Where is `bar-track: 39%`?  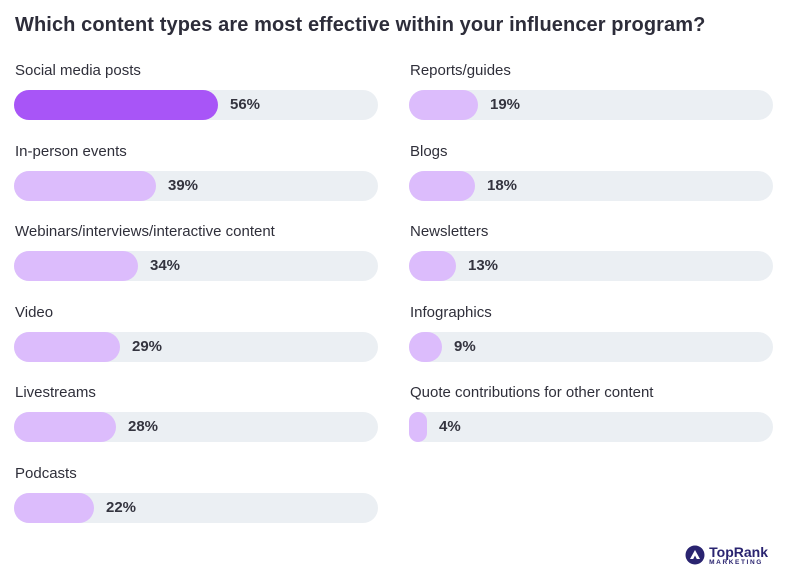
bar-track: 39% is located at coordinates (196, 185).